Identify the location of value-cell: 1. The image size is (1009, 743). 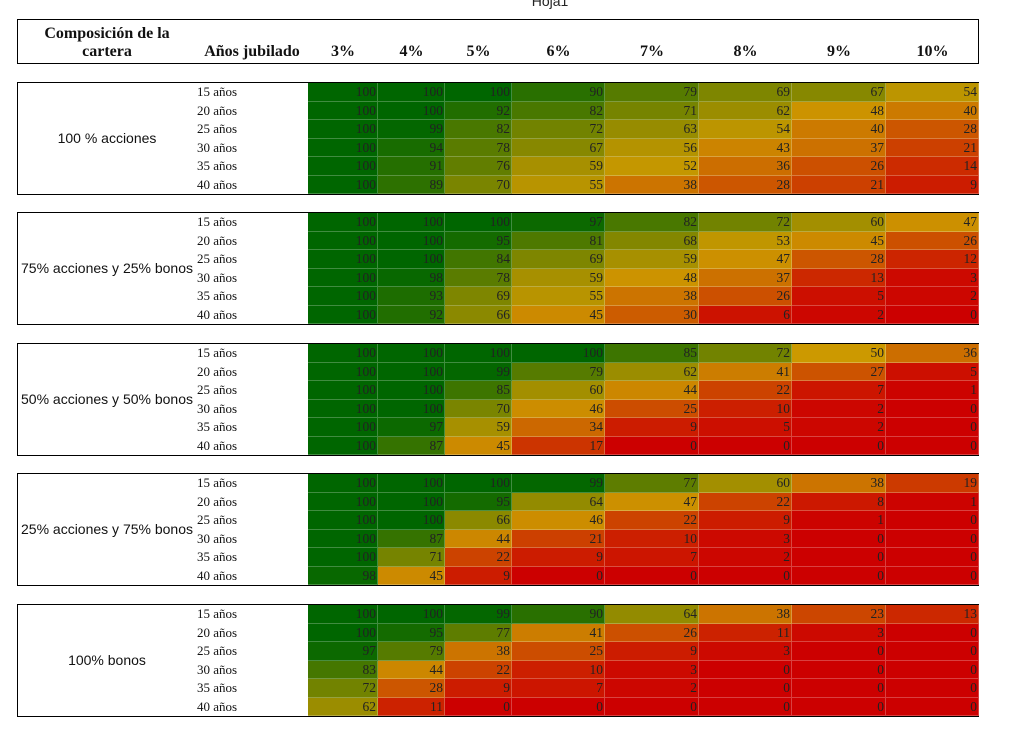
(932, 501).